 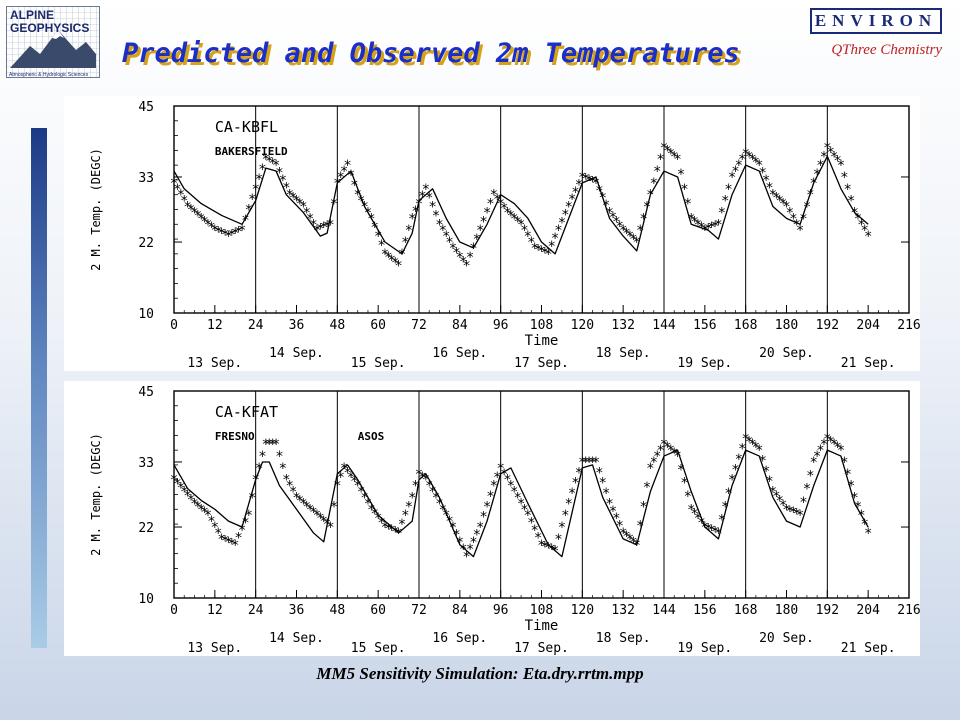 I want to click on y-axis-label: 2 M. Temp. (DEGC), so click(x=96, y=209).